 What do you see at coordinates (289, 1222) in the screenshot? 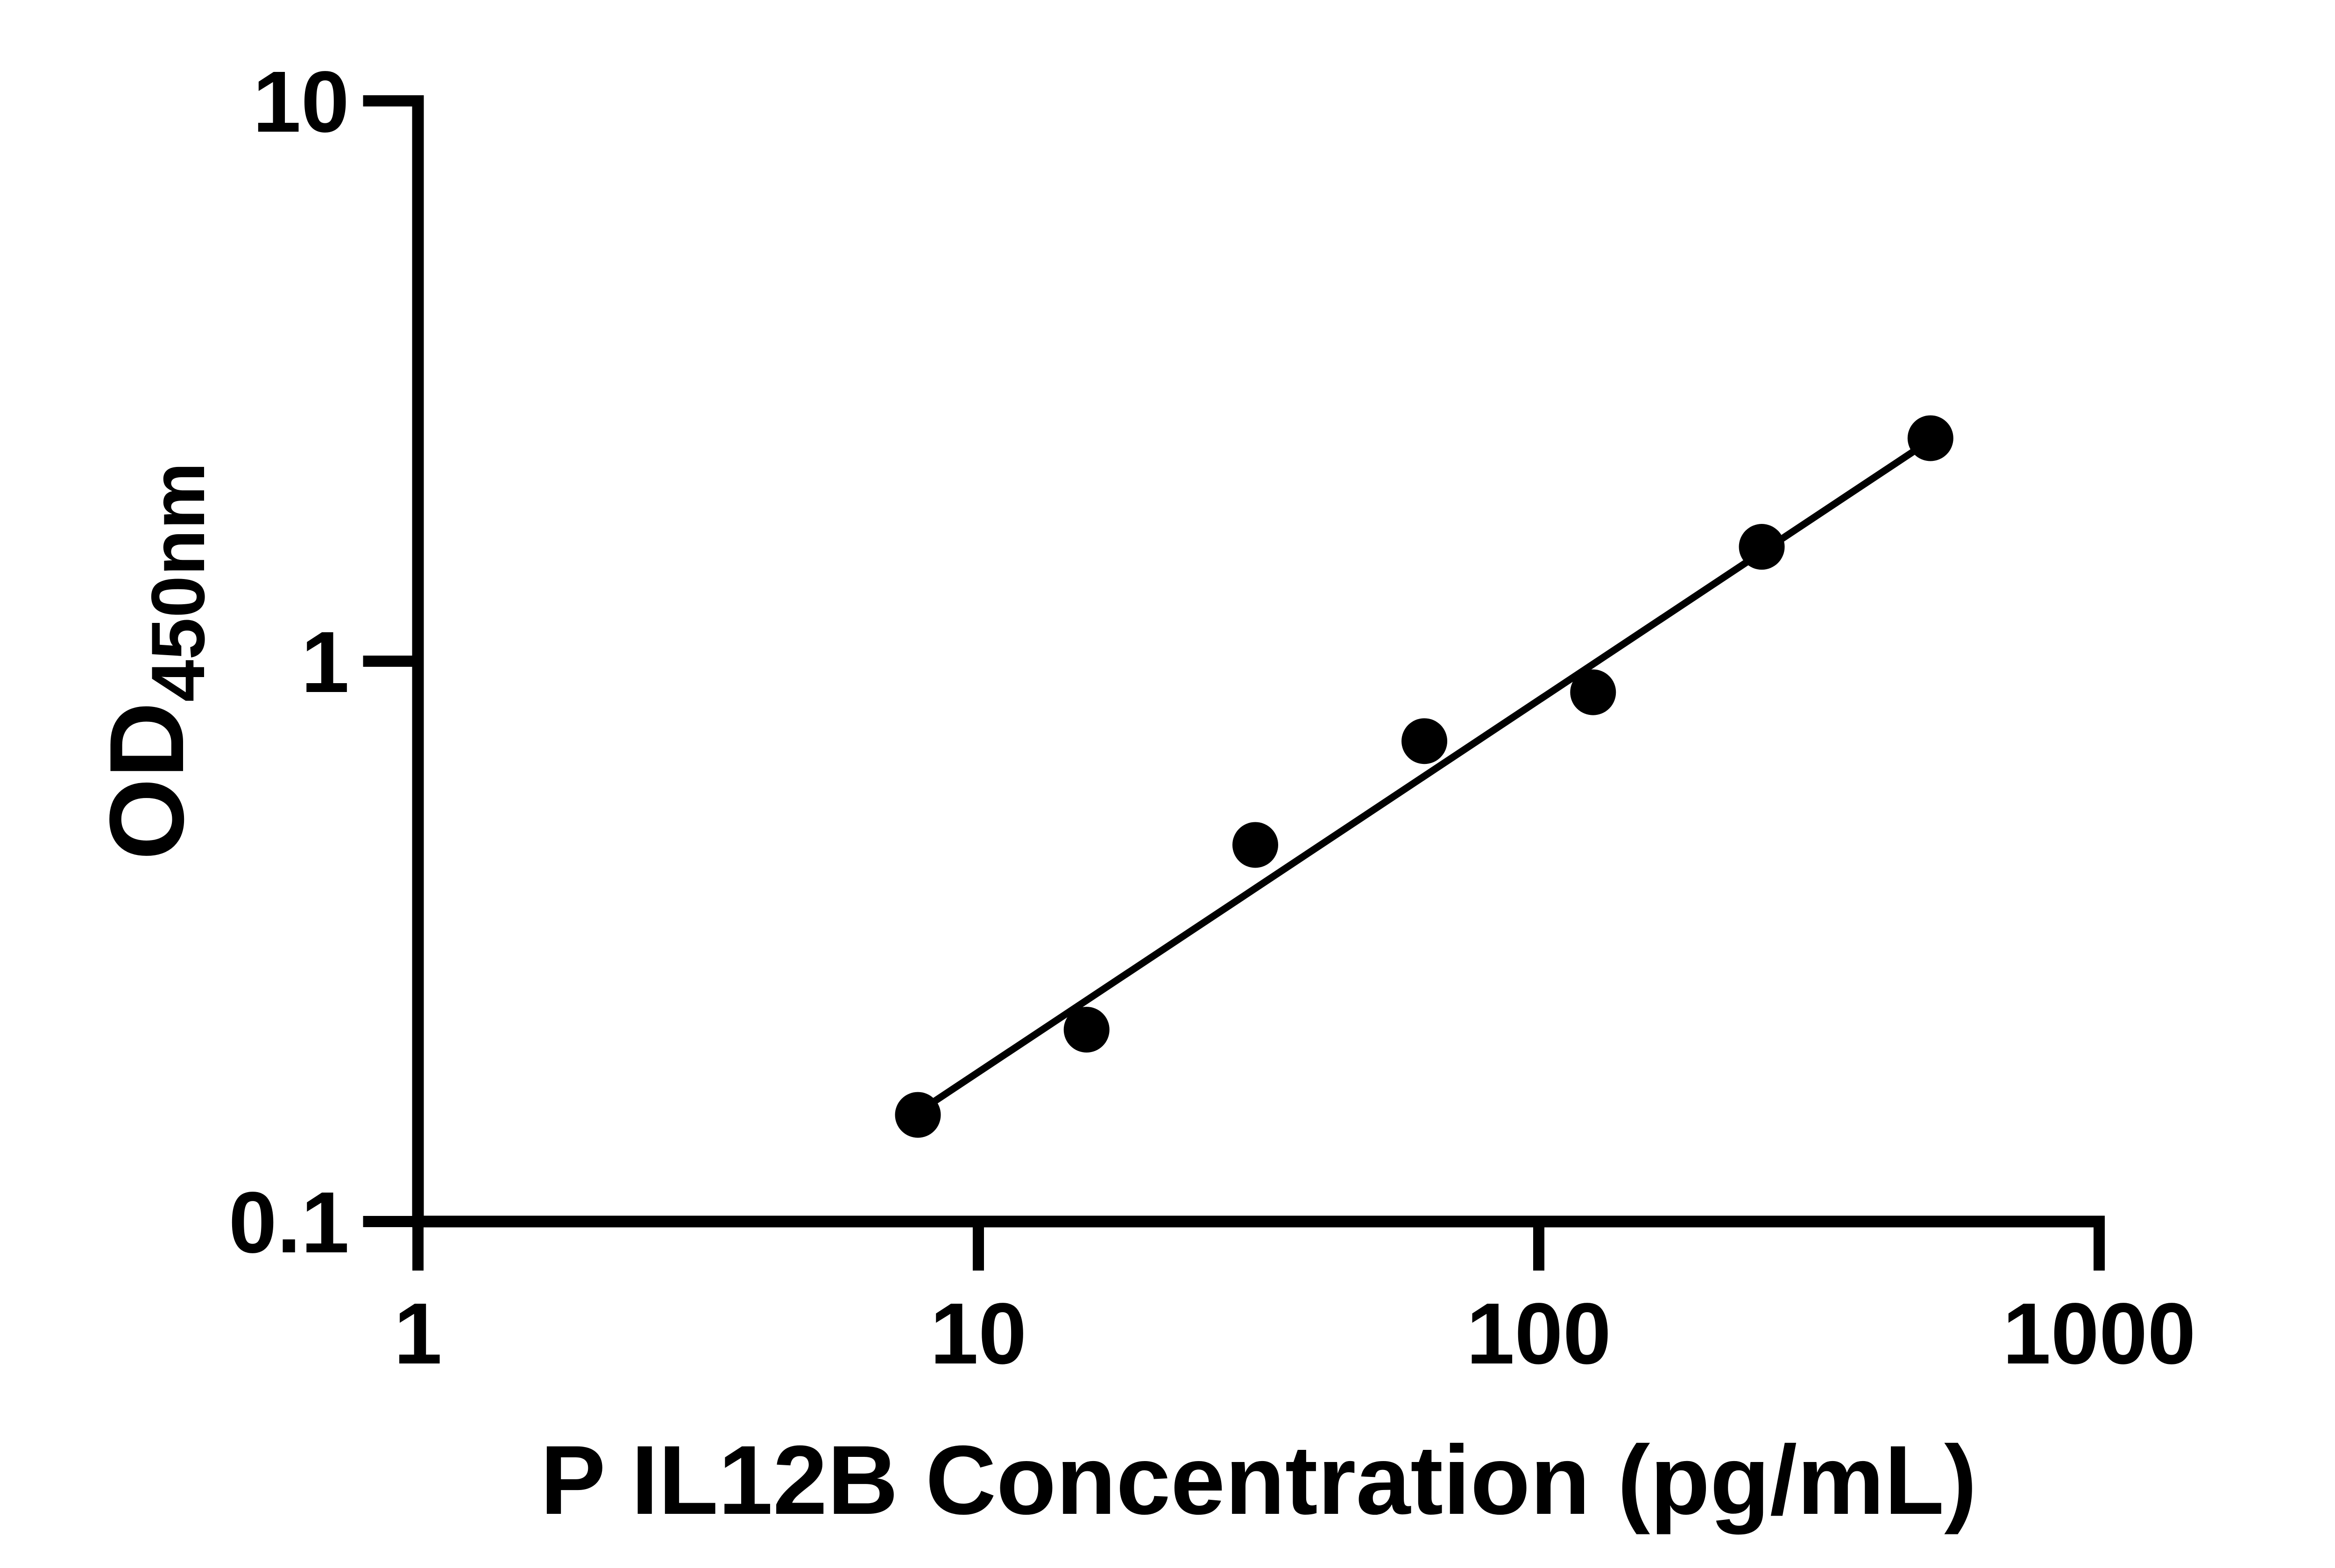
I see `y-tick-label: 0.1` at bounding box center [289, 1222].